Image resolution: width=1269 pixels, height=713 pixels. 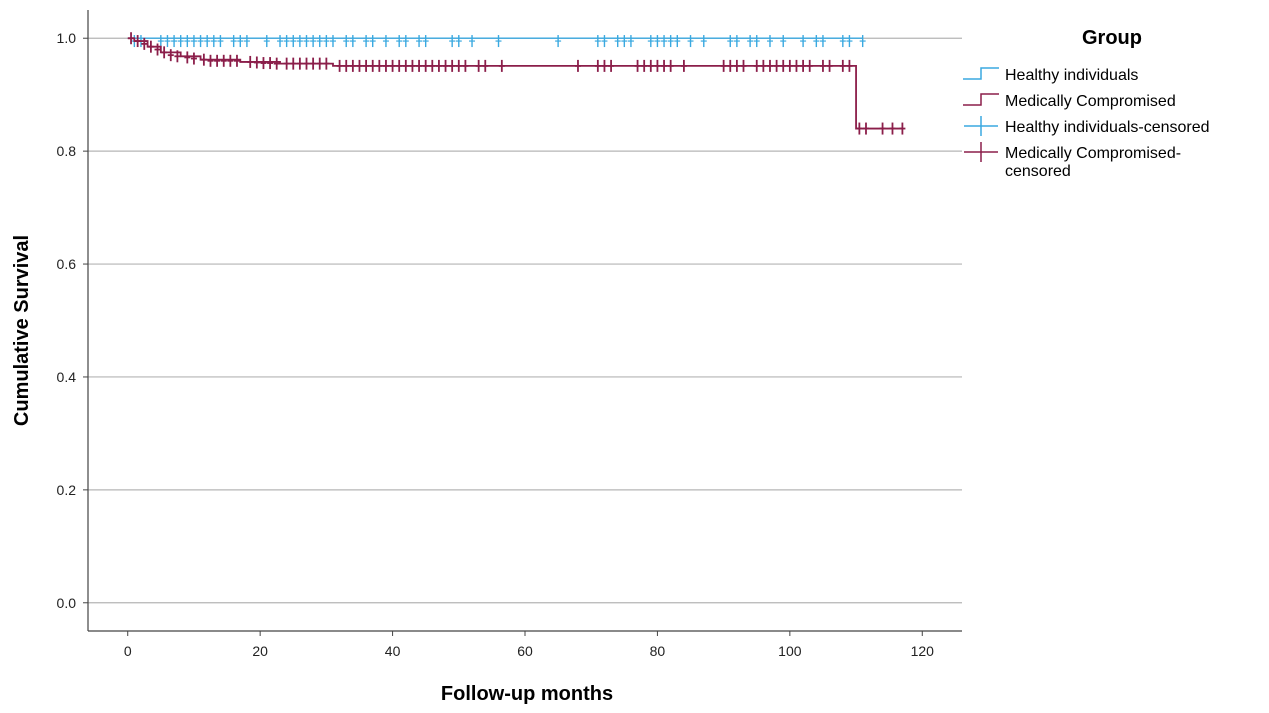 I want to click on y-tick-label: 1.0, so click(x=67, y=38).